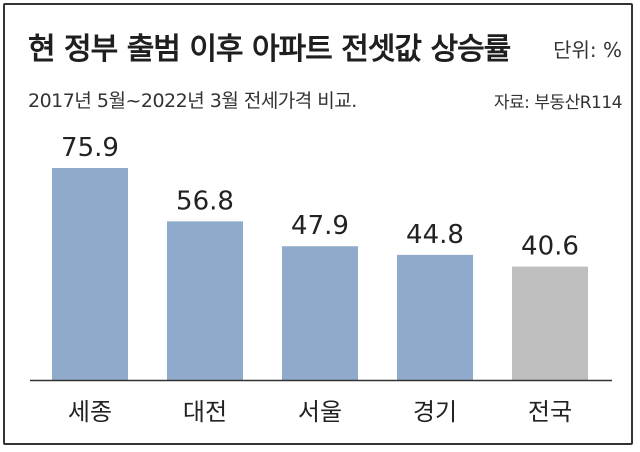 The width and height of the screenshot is (640, 452). Describe the element at coordinates (320, 313) in the screenshot. I see `bar-서울` at that location.